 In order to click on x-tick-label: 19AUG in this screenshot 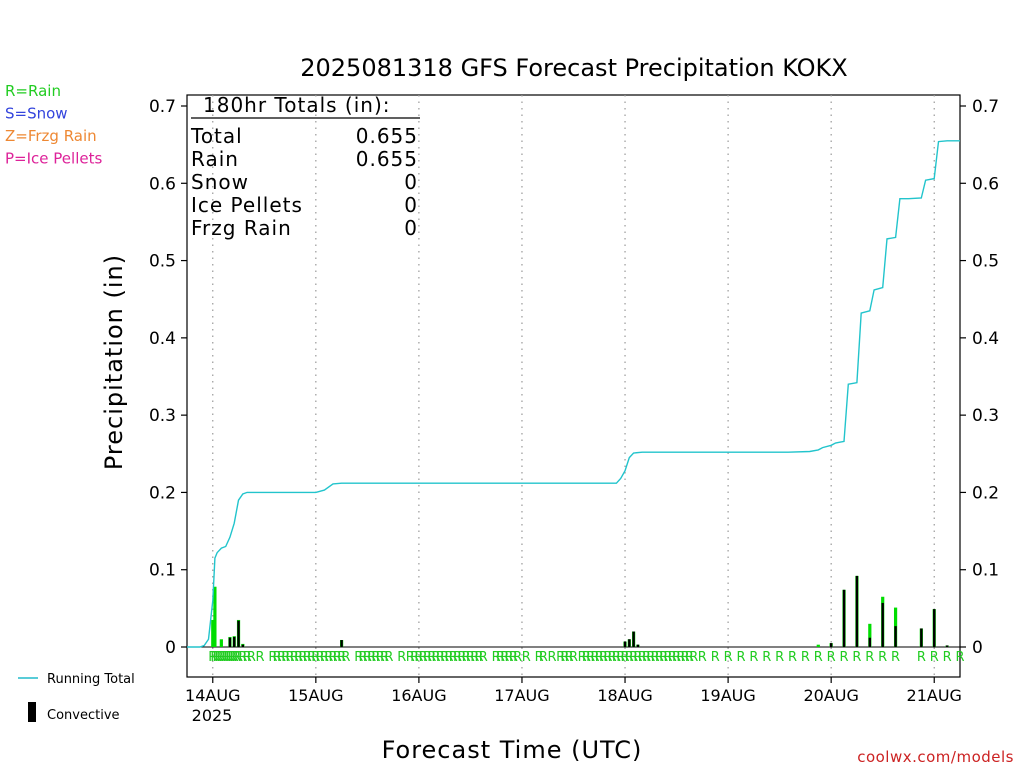, I will do `click(727, 695)`.